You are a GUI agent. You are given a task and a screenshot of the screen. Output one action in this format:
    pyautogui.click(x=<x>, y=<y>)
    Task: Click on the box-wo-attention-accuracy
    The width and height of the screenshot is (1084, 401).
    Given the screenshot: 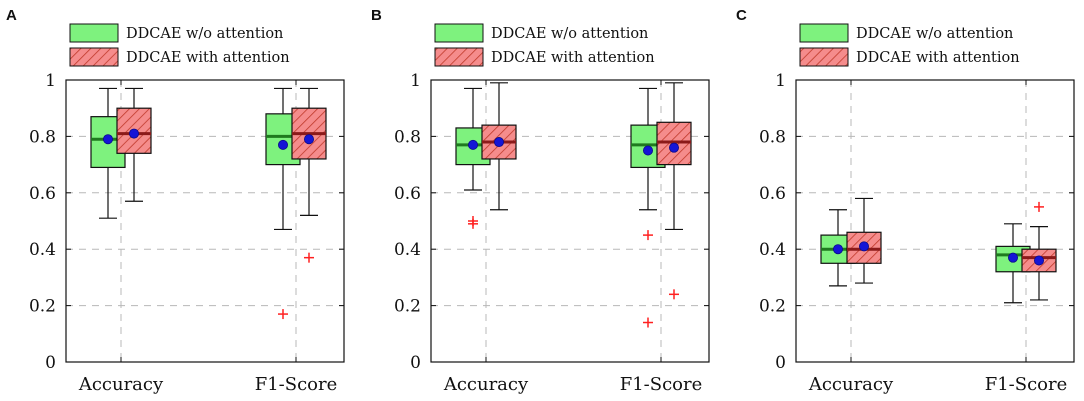 What is the action you would take?
    pyautogui.click(x=108, y=153)
    